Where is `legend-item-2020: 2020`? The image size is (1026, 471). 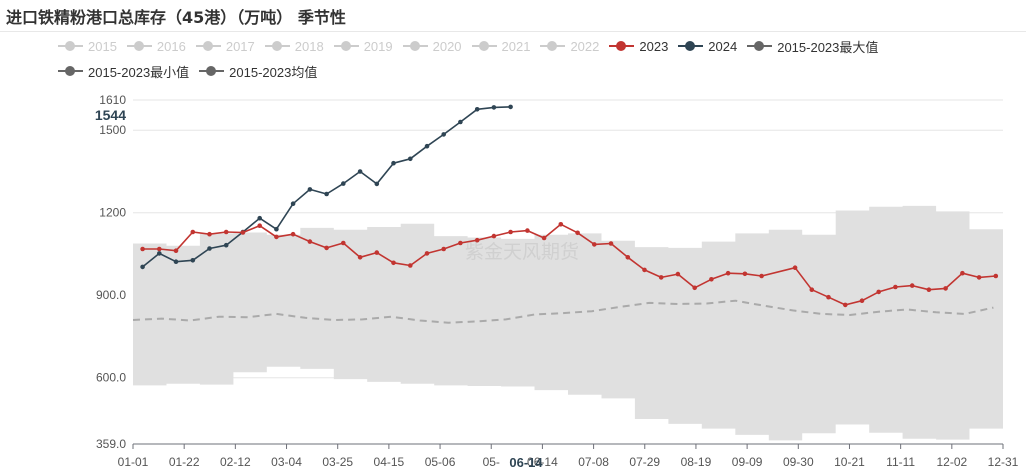 legend-item-2020: 2020 is located at coordinates (432, 46).